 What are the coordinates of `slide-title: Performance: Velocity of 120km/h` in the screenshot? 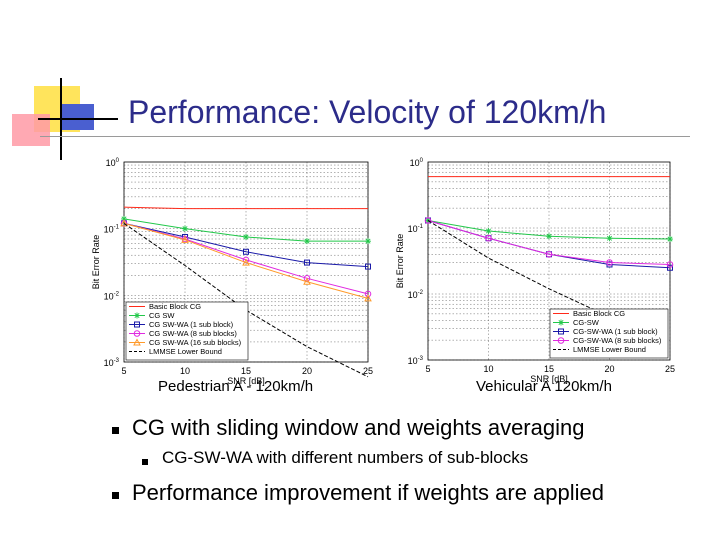 It's located at (367, 112).